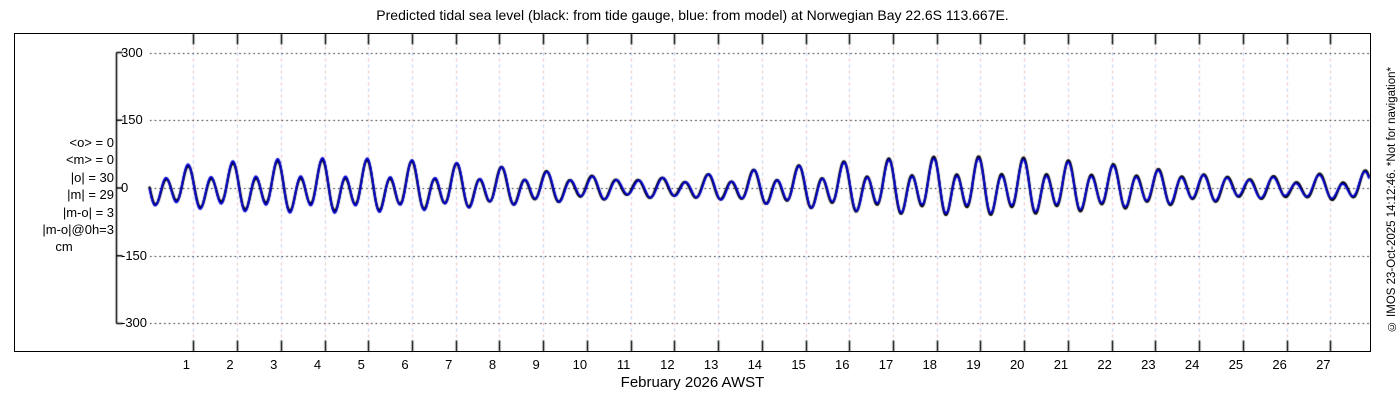 This screenshot has height=400, width=1400. What do you see at coordinates (1279, 364) in the screenshot?
I see `x-tick-label: 26` at bounding box center [1279, 364].